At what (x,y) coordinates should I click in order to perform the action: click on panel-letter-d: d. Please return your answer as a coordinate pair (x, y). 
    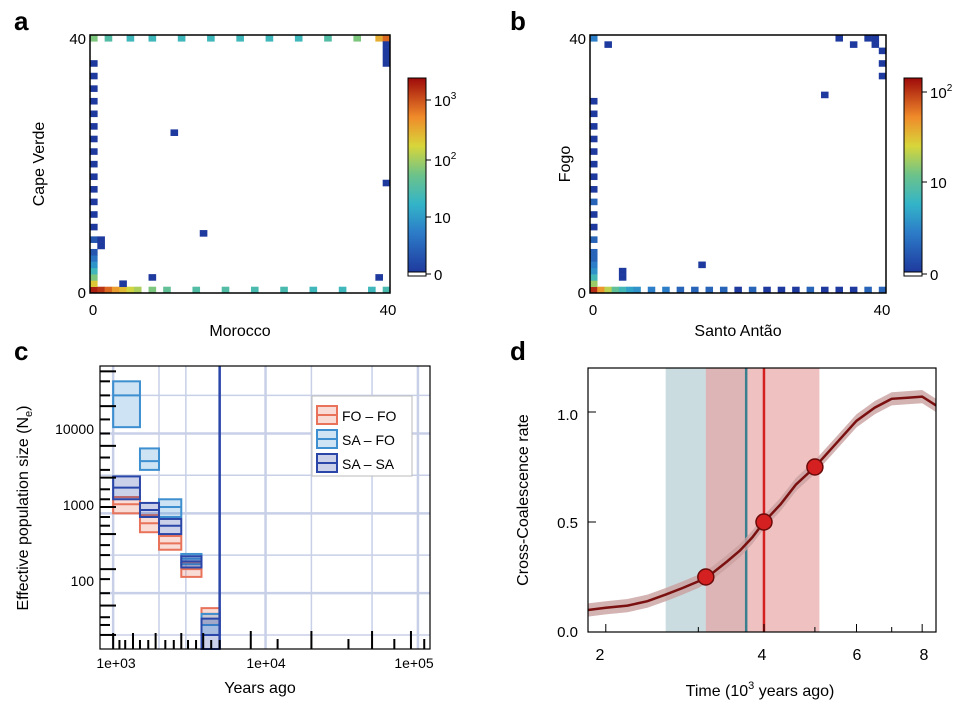
    Looking at the image, I should click on (518, 351).